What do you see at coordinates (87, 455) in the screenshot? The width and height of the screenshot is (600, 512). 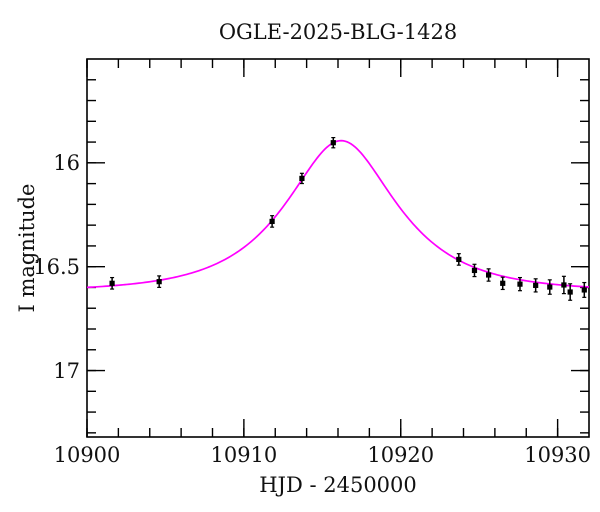 I see `x-tick-label: 10900` at bounding box center [87, 455].